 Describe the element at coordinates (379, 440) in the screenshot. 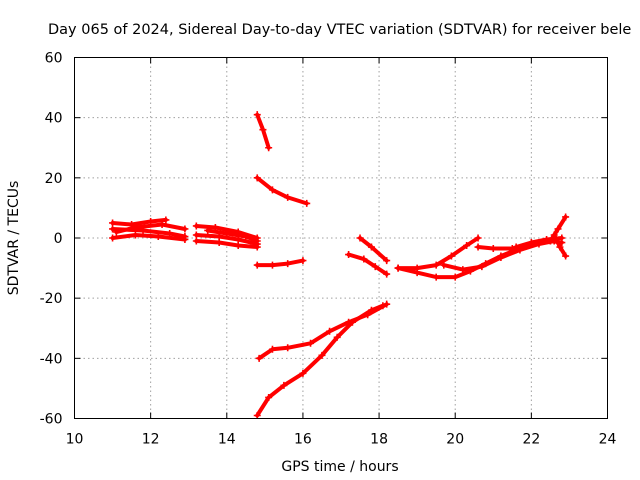

I see `x-tick-label: 18` at that location.